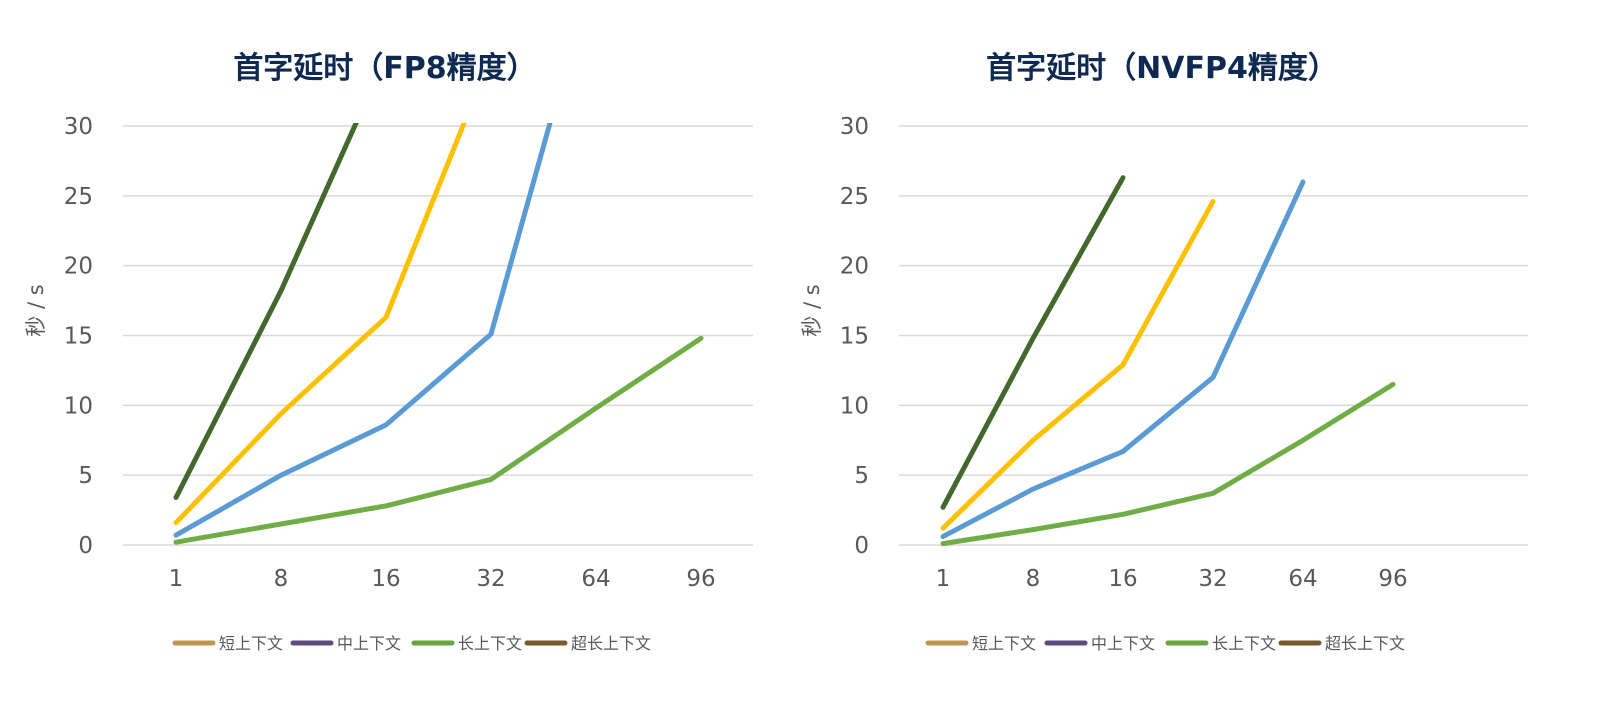  Describe the element at coordinates (1162, 68) in the screenshot. I see `chart-title: 首字延时（NVFP4精度）` at that location.